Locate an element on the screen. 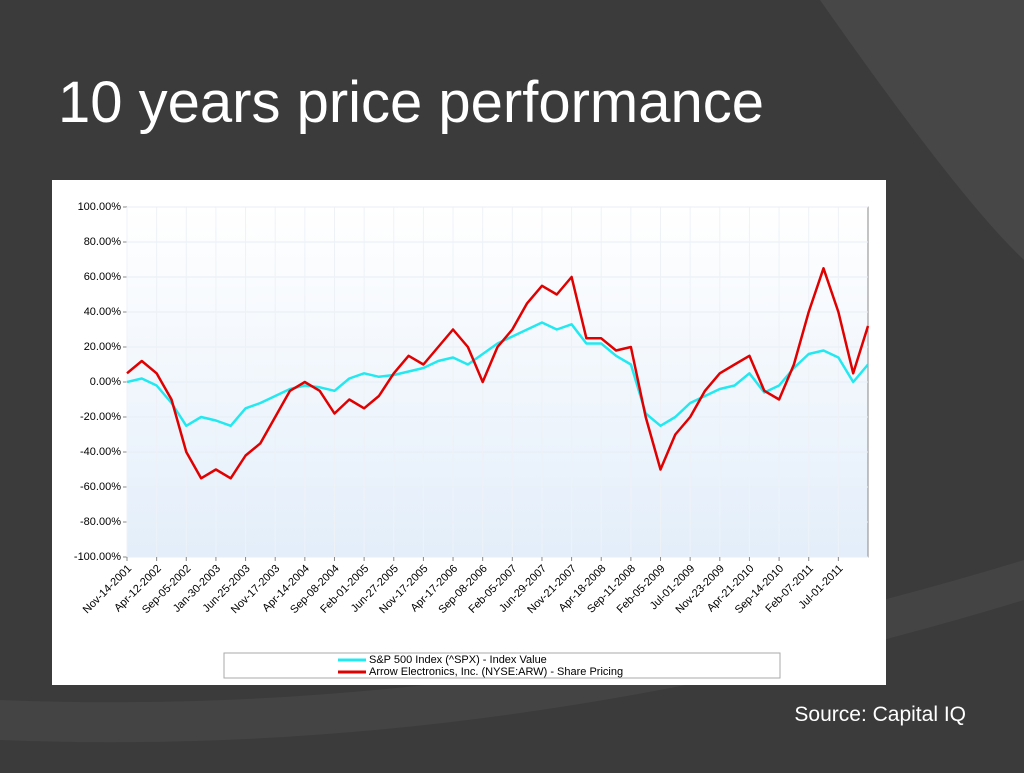 The width and height of the screenshot is (1024, 773). y-tick-label: -40.00% is located at coordinates (100, 452).